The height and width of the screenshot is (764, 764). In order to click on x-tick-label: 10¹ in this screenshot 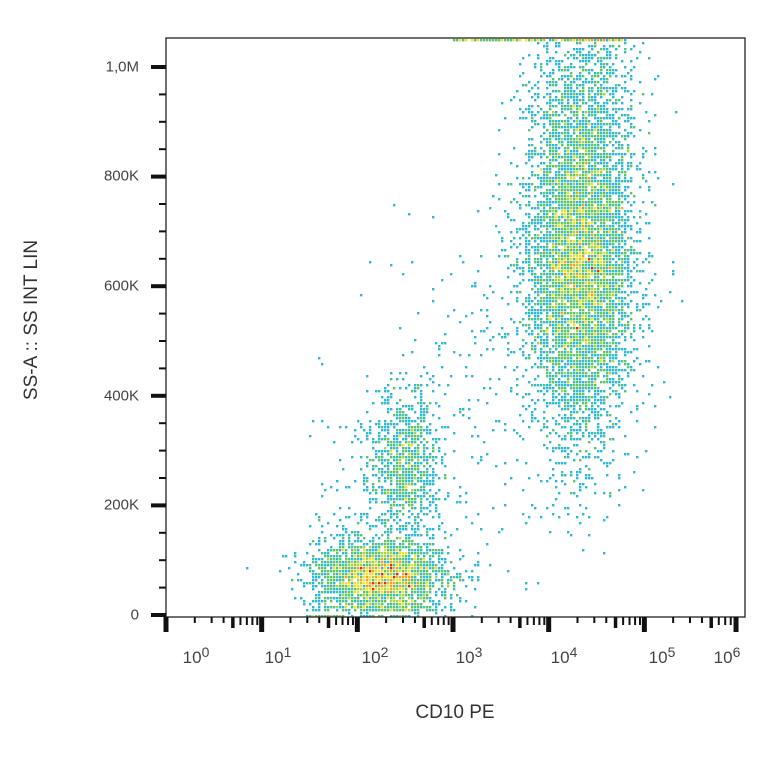, I will do `click(278, 655)`.